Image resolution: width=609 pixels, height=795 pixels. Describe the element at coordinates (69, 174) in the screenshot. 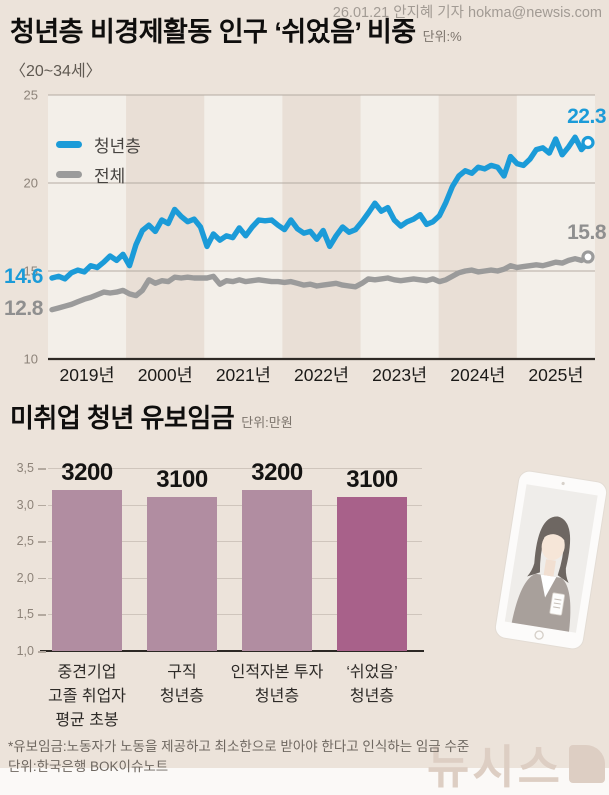

I see `total-line-swatch-icon` at that location.